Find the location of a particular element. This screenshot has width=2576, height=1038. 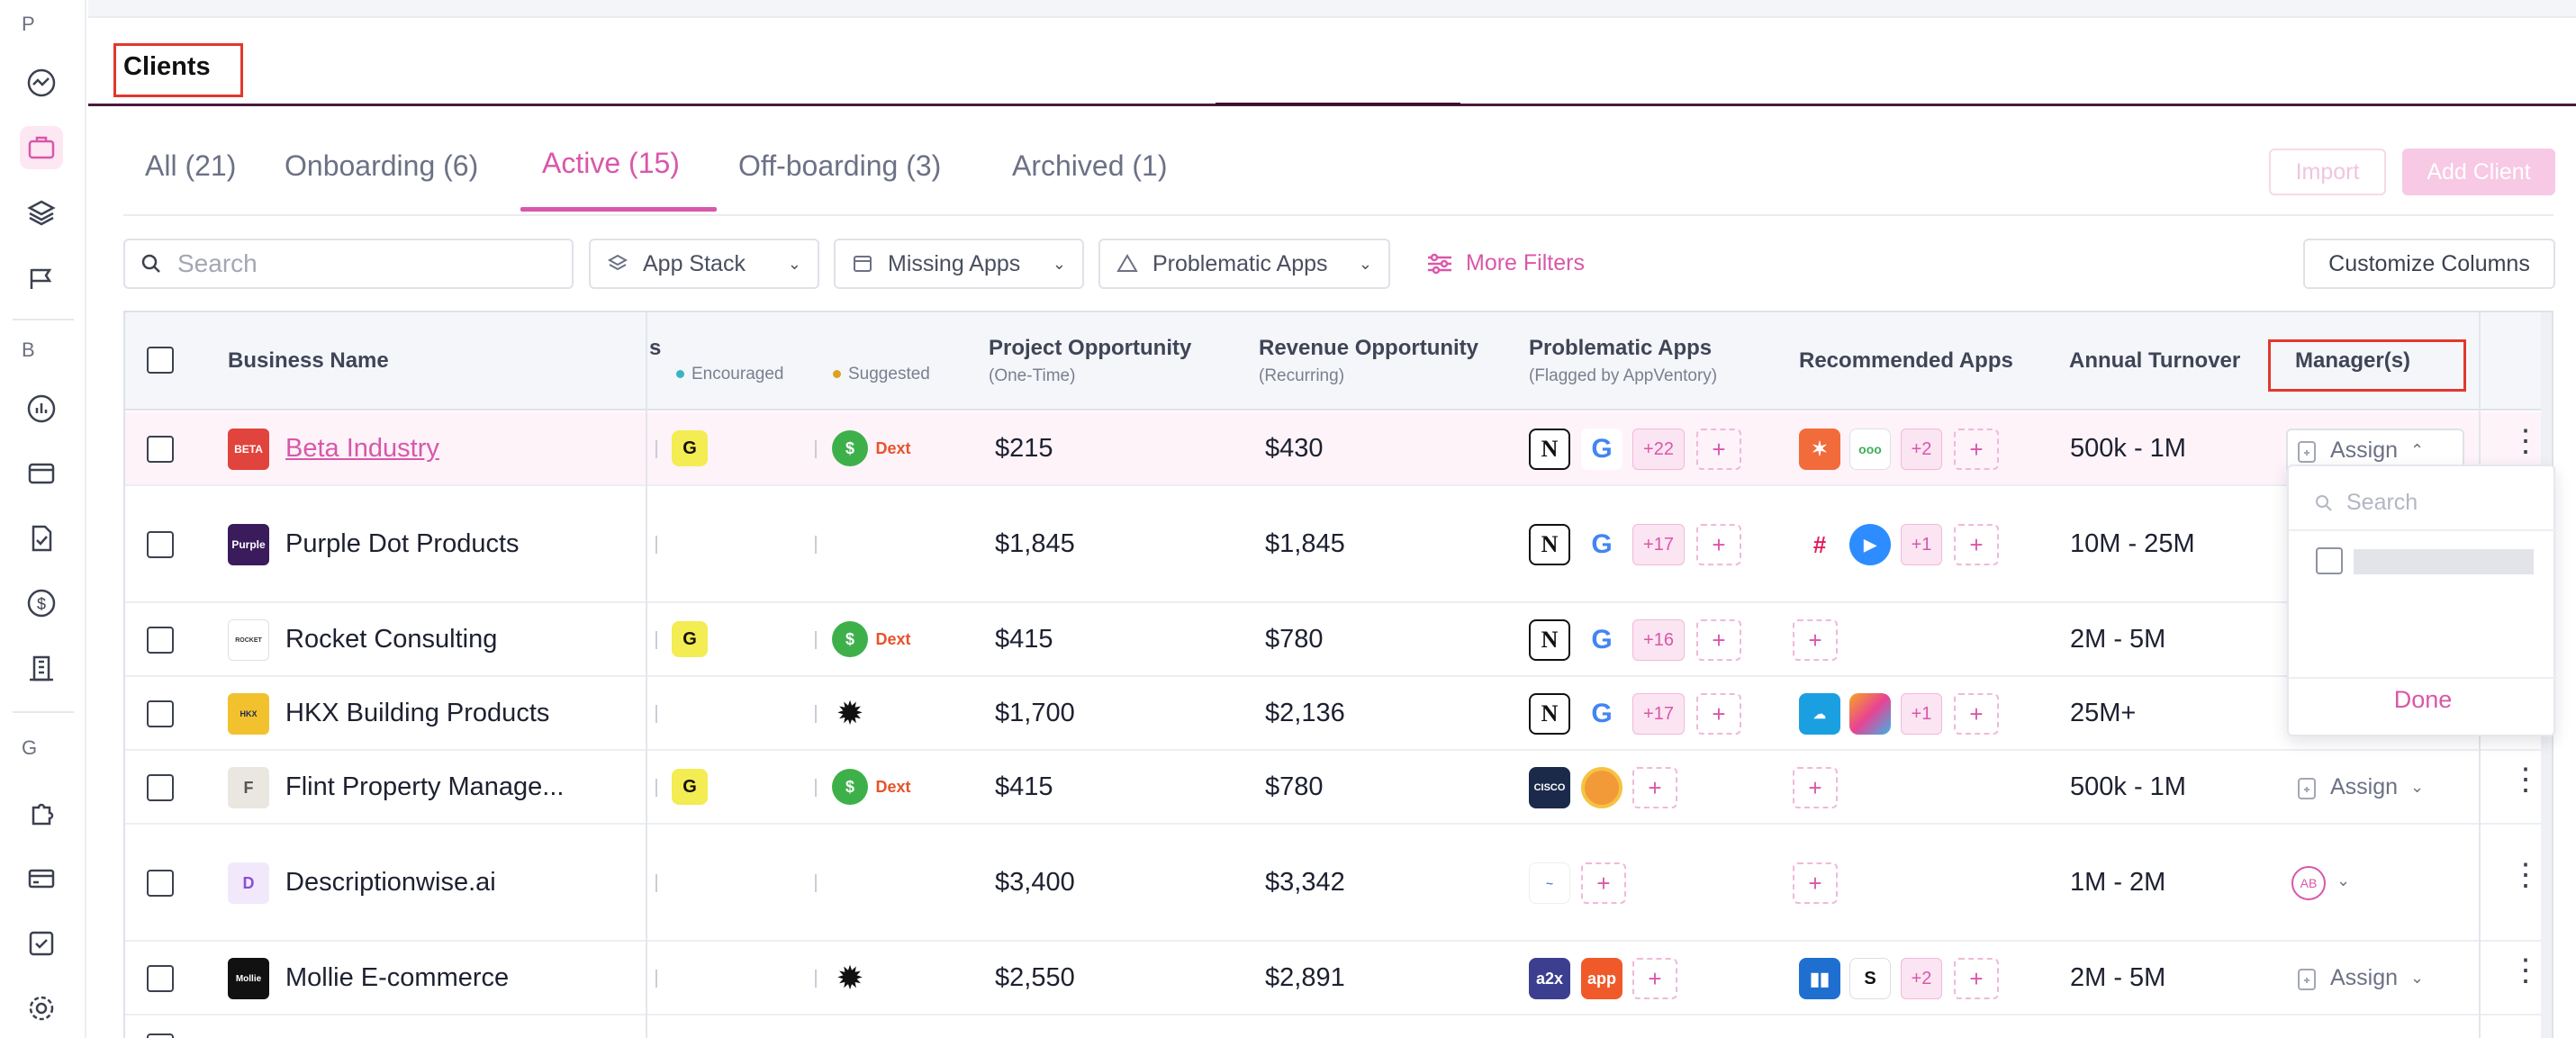

col-annual-turnover: Annual Turnover is located at coordinates (2155, 360).